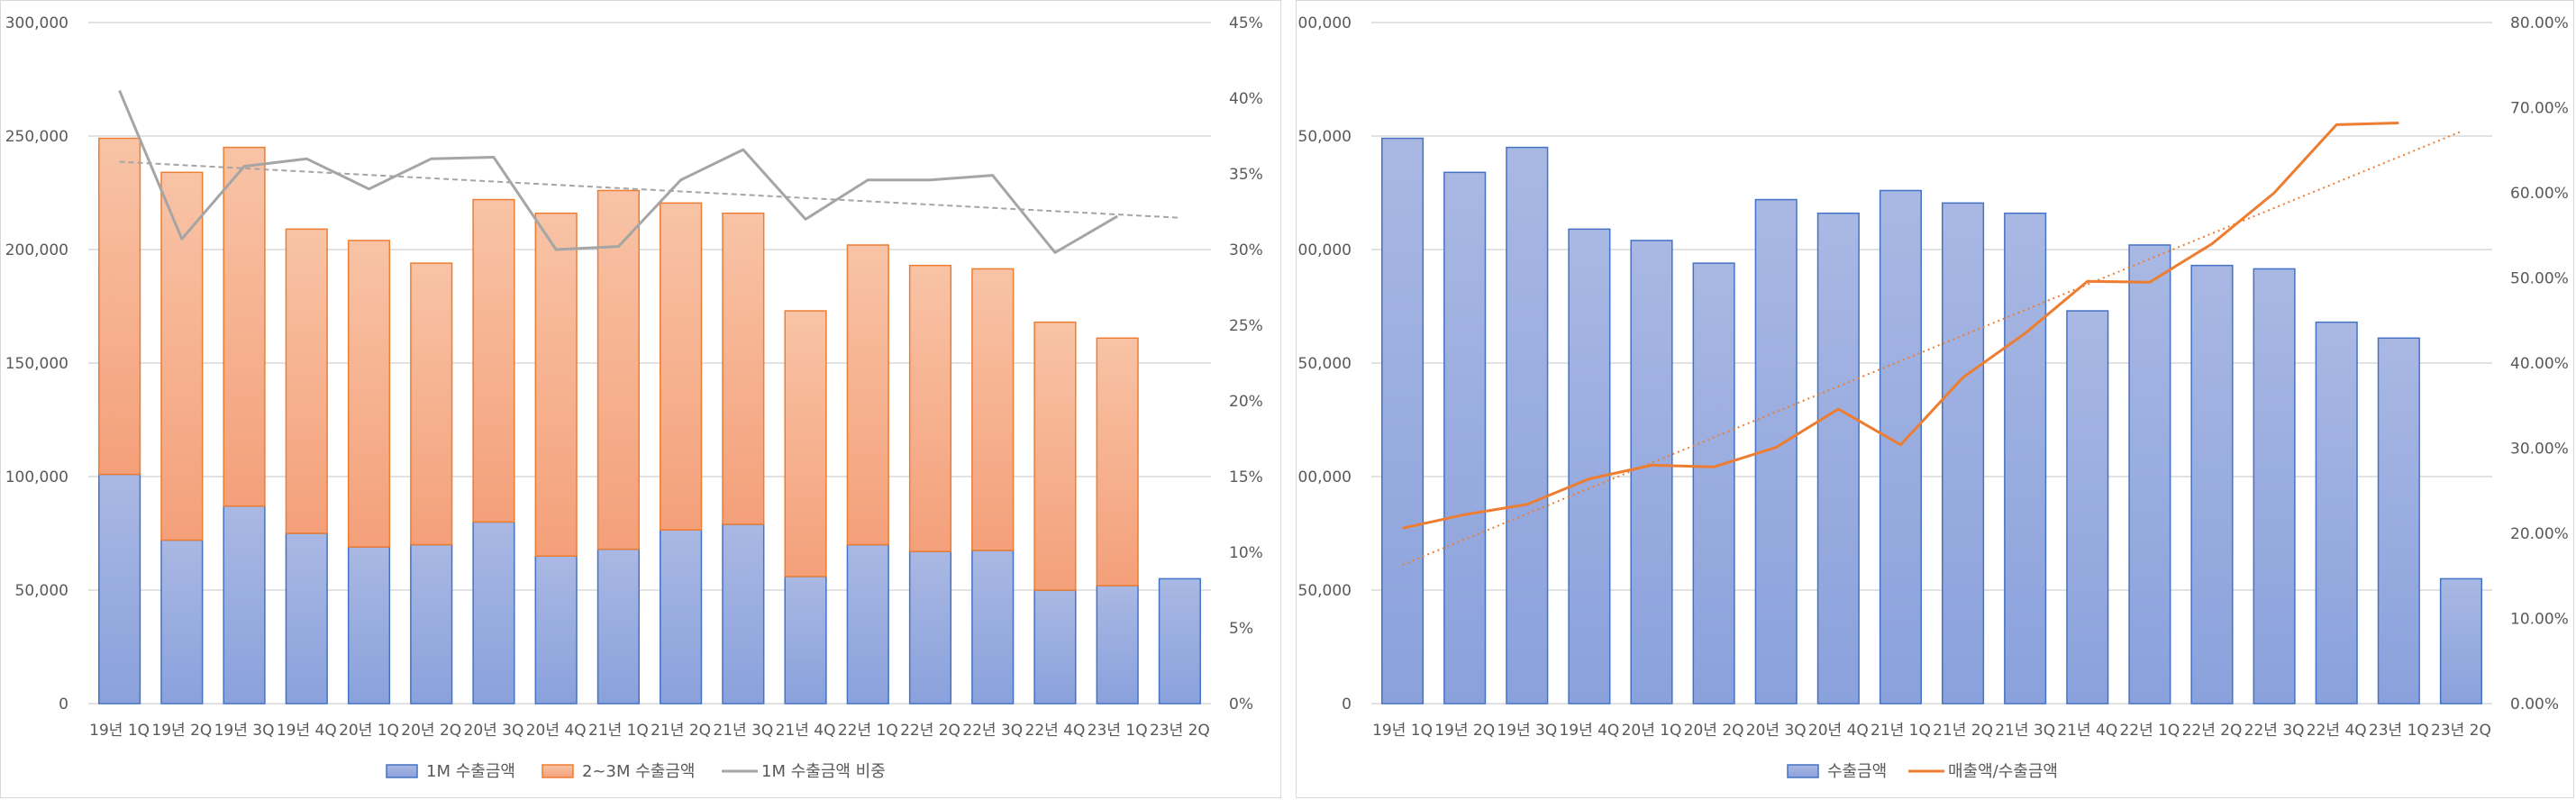  I want to click on x-axis-tick-label: 21년 3Q, so click(2025, 731).